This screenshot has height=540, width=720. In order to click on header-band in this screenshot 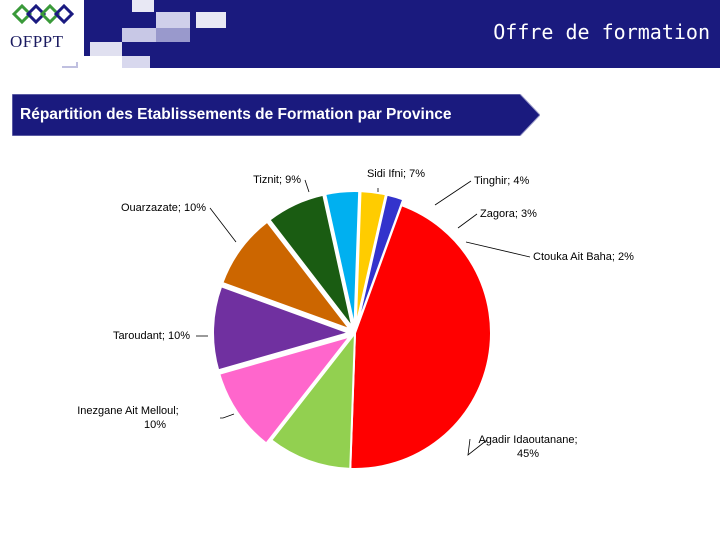, I will do `click(402, 34)`.